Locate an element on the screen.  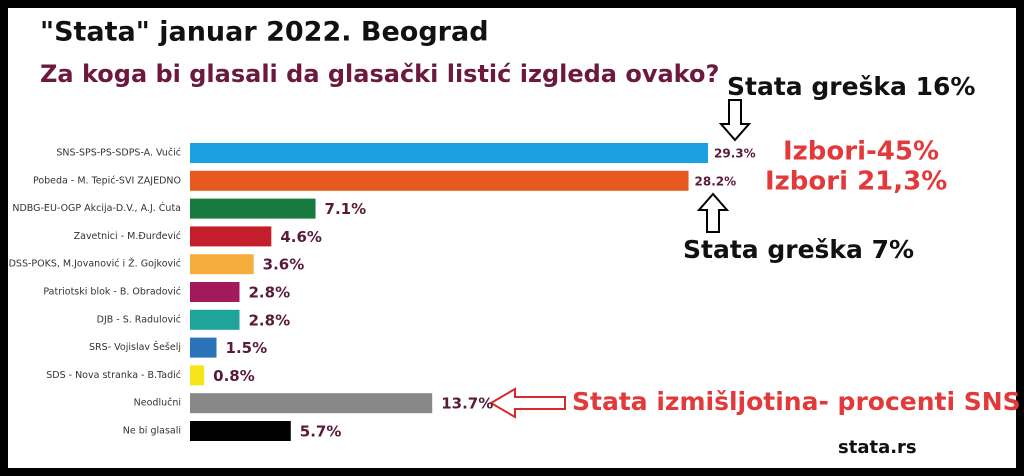
annotation: Izbori-45% is located at coordinates (861, 152).